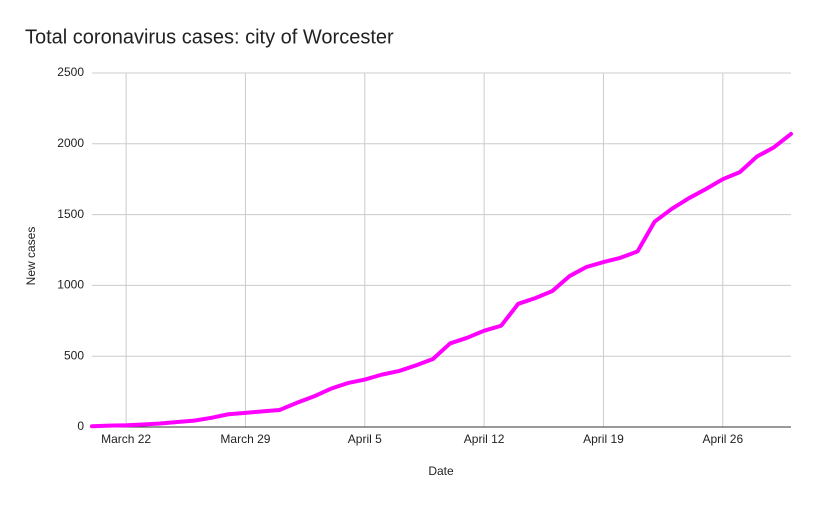 The width and height of the screenshot is (817, 505). I want to click on y-tick-label: 1500, so click(70, 214).